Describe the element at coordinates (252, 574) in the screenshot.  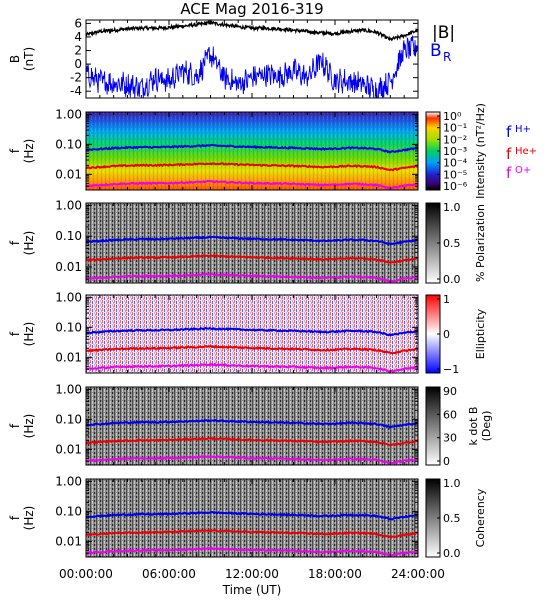
I see `x-tick-label: 12:00:00` at that location.